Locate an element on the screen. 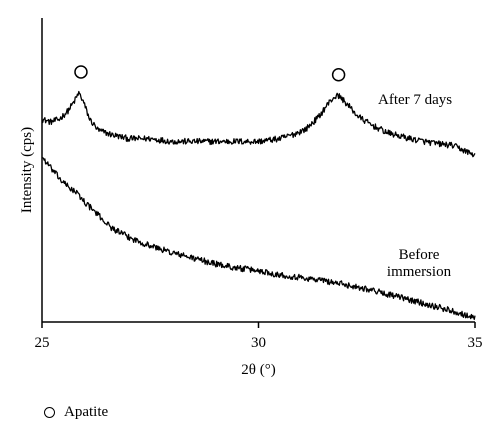 The height and width of the screenshot is (447, 500). series-line-after-7-days is located at coordinates (258, 124).